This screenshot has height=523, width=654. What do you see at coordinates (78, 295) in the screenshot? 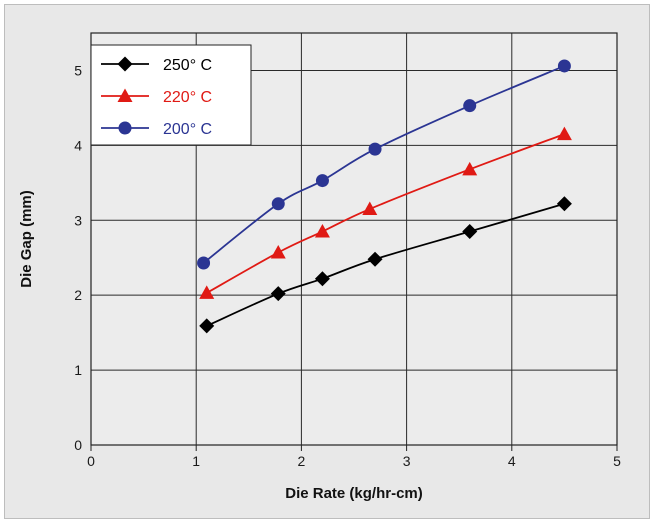
I see `y-tick-label: 2` at bounding box center [78, 295].